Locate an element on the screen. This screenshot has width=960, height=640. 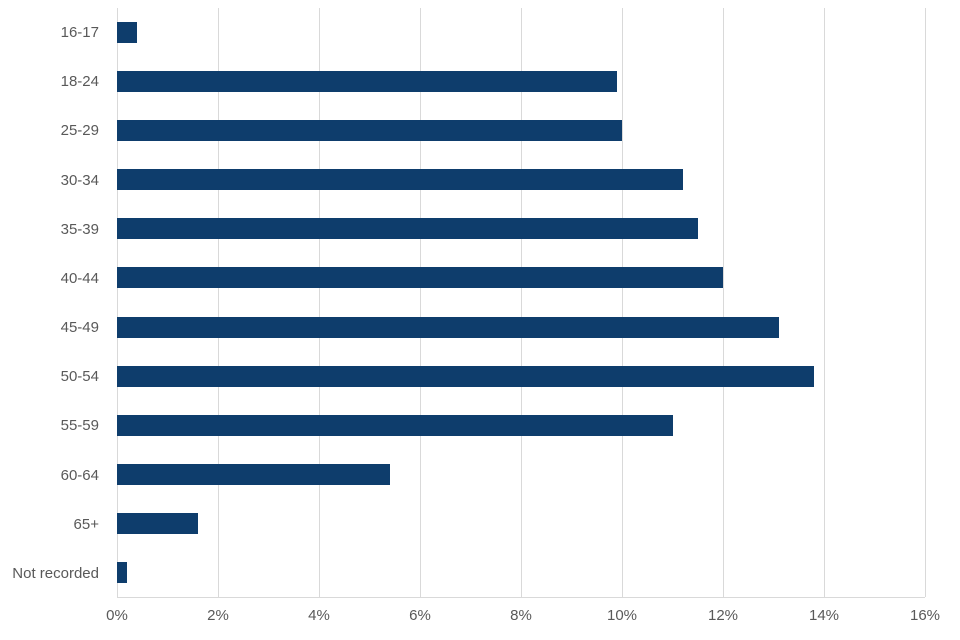
x-tick-label: 0% is located at coordinates (117, 615).